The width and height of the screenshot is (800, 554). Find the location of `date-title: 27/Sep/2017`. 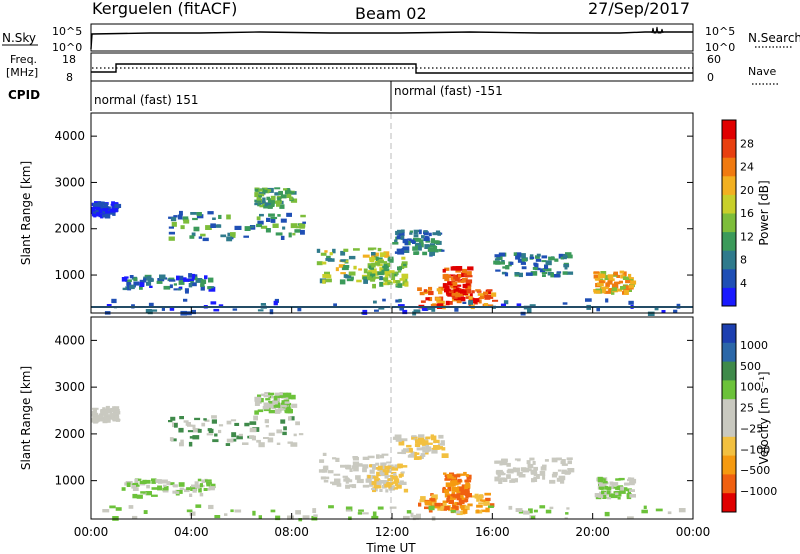

date-title: 27/Sep/2017 is located at coordinates (639, 9).